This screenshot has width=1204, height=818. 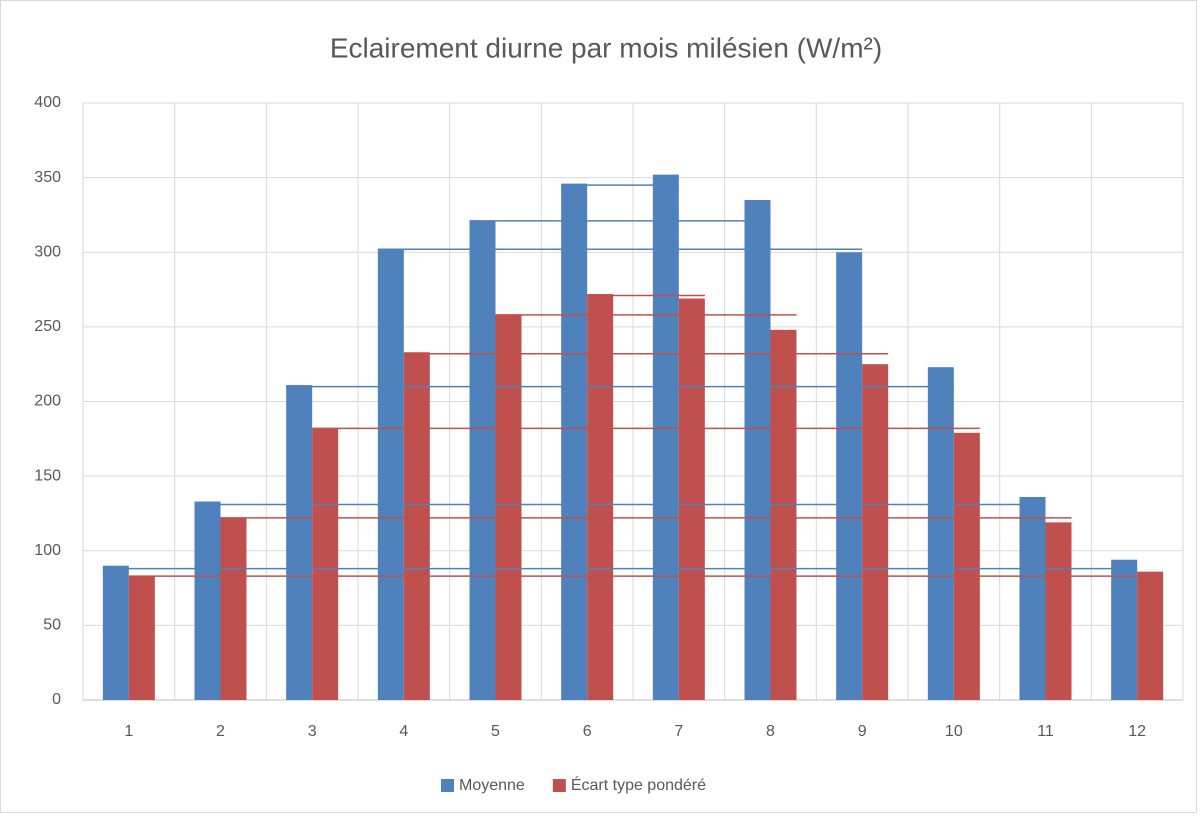 What do you see at coordinates (52, 625) in the screenshot?
I see `y-tick-label: 50` at bounding box center [52, 625].